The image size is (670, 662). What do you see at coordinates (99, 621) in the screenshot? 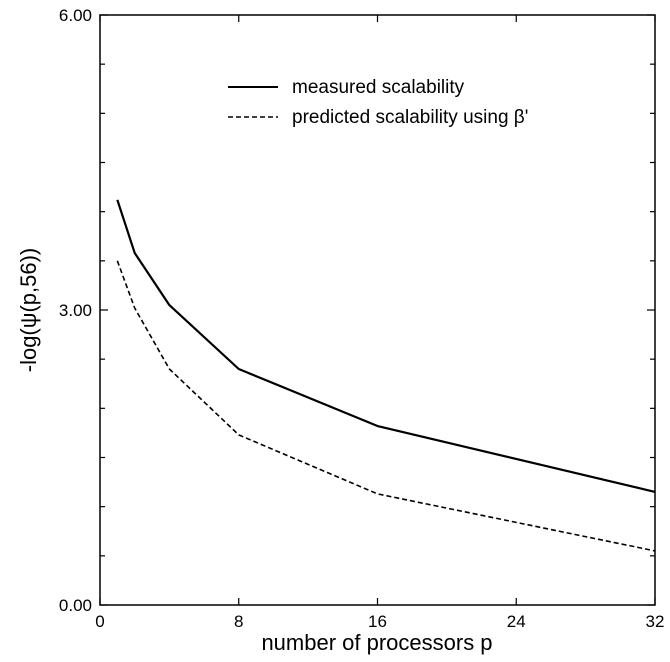
I see `x-tick-label-0: 0` at bounding box center [99, 621].